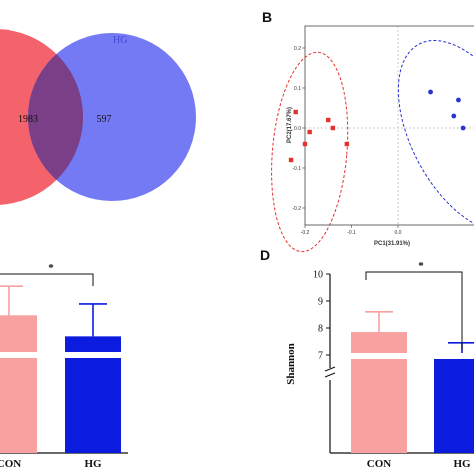  What do you see at coordinates (296, 209) in the screenshot?
I see `pcoa-y-tick-label: -0.2` at bounding box center [296, 209].